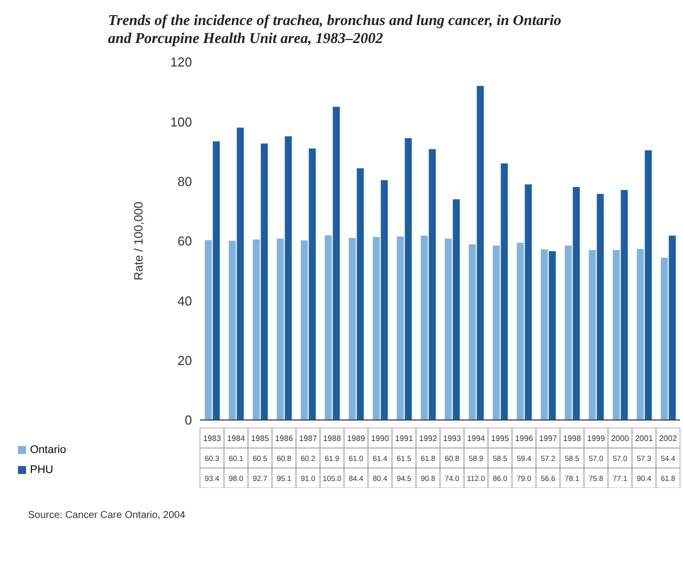  I want to click on x-tick-label: 1989, so click(356, 438).